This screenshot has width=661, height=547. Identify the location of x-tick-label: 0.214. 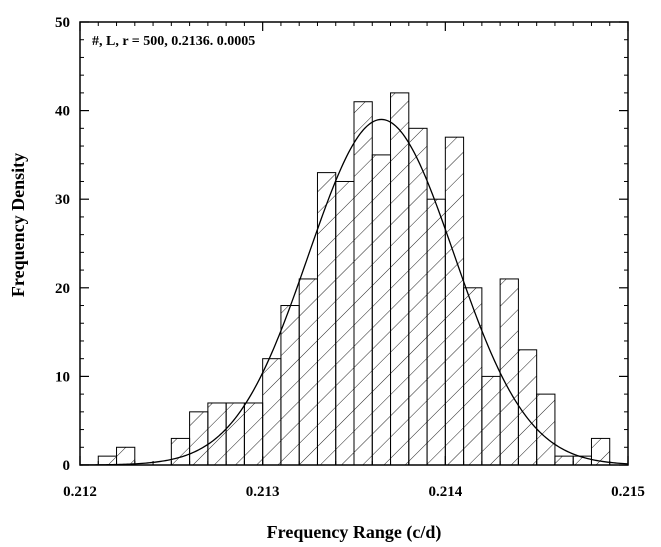
(445, 492).